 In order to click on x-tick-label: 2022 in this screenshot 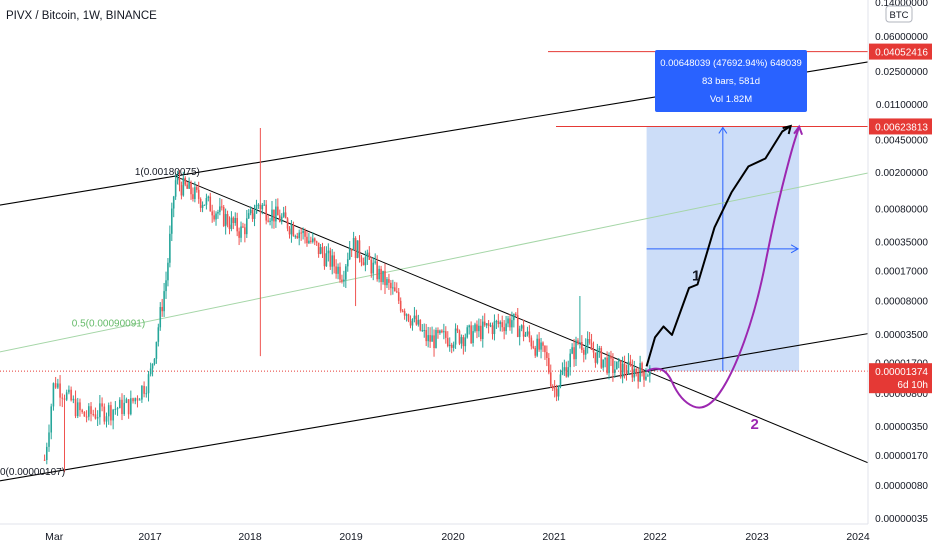, I will do `click(655, 537)`.